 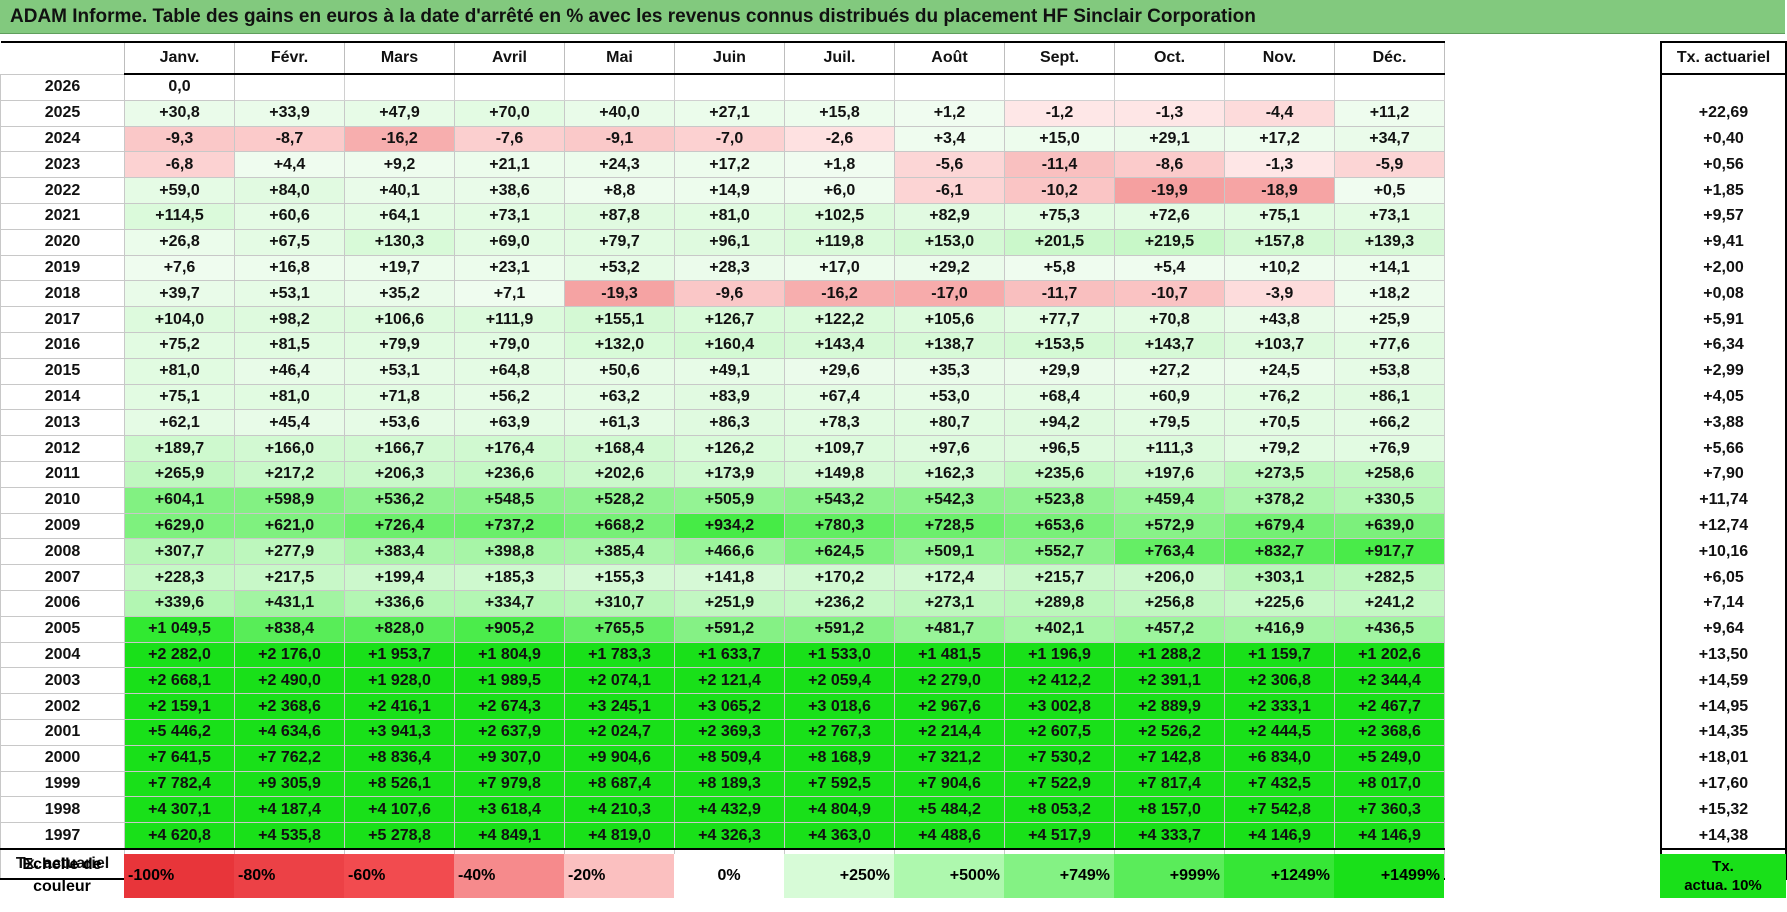 What do you see at coordinates (949, 758) in the screenshot?
I see `gain-cell: +7 321,2` at bounding box center [949, 758].